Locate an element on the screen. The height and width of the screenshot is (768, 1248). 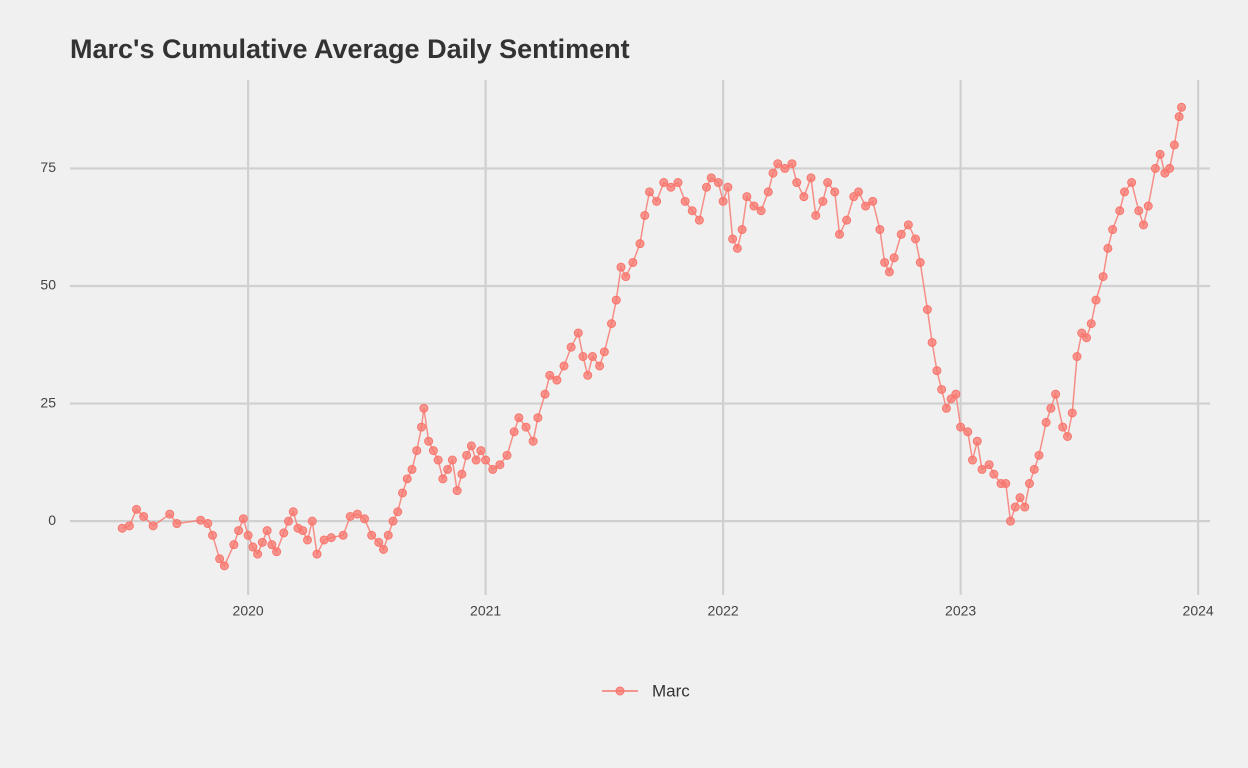
legend-point is located at coordinates (620, 691).